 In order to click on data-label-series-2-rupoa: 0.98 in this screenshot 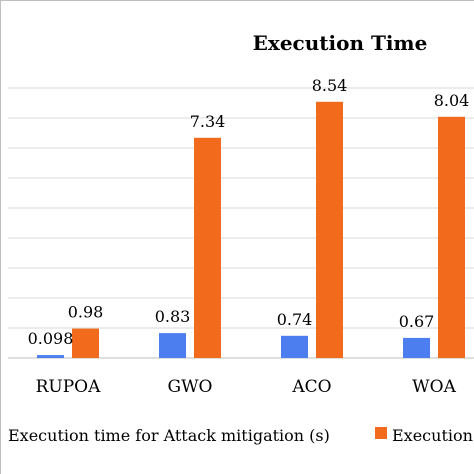, I will do `click(86, 312)`.